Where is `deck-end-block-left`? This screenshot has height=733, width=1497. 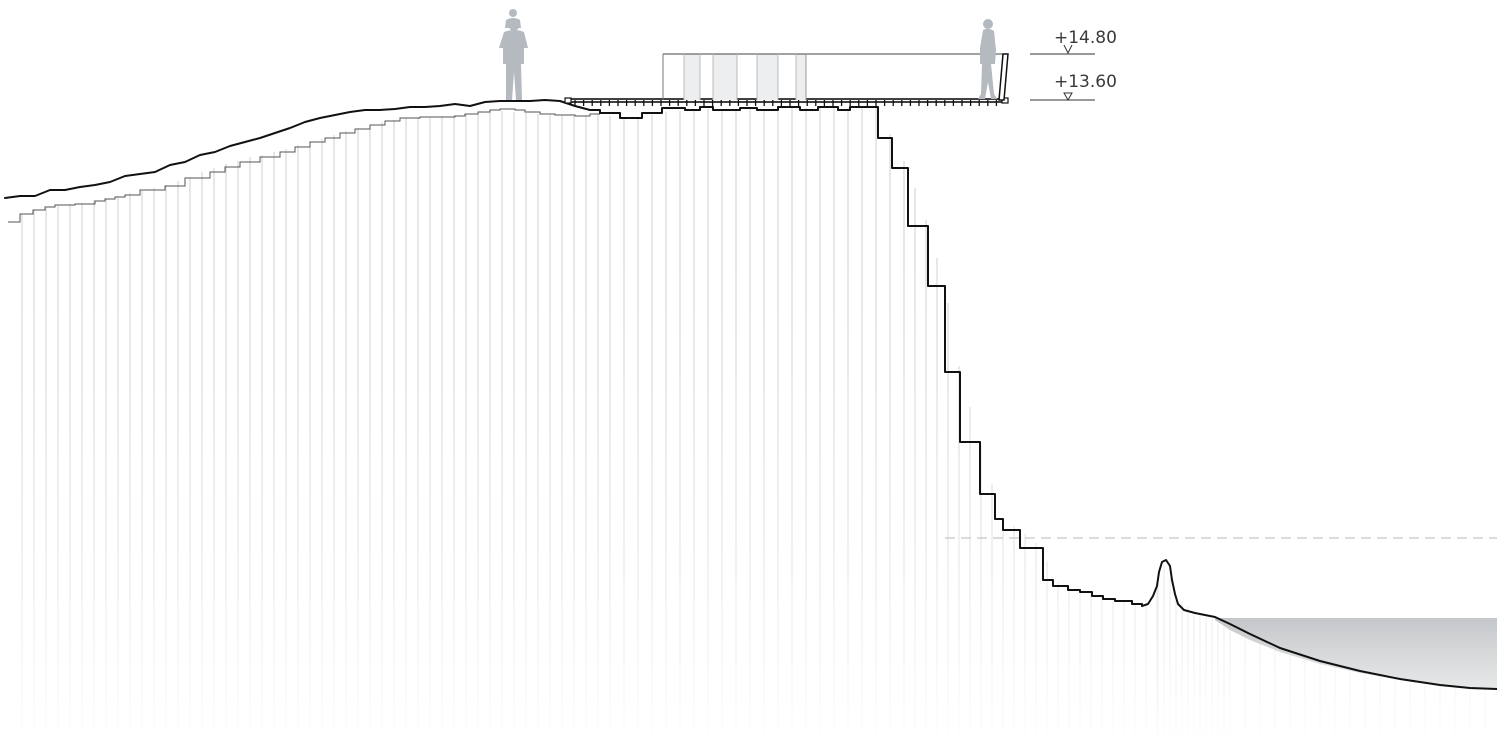 deck-end-block-left is located at coordinates (568, 100).